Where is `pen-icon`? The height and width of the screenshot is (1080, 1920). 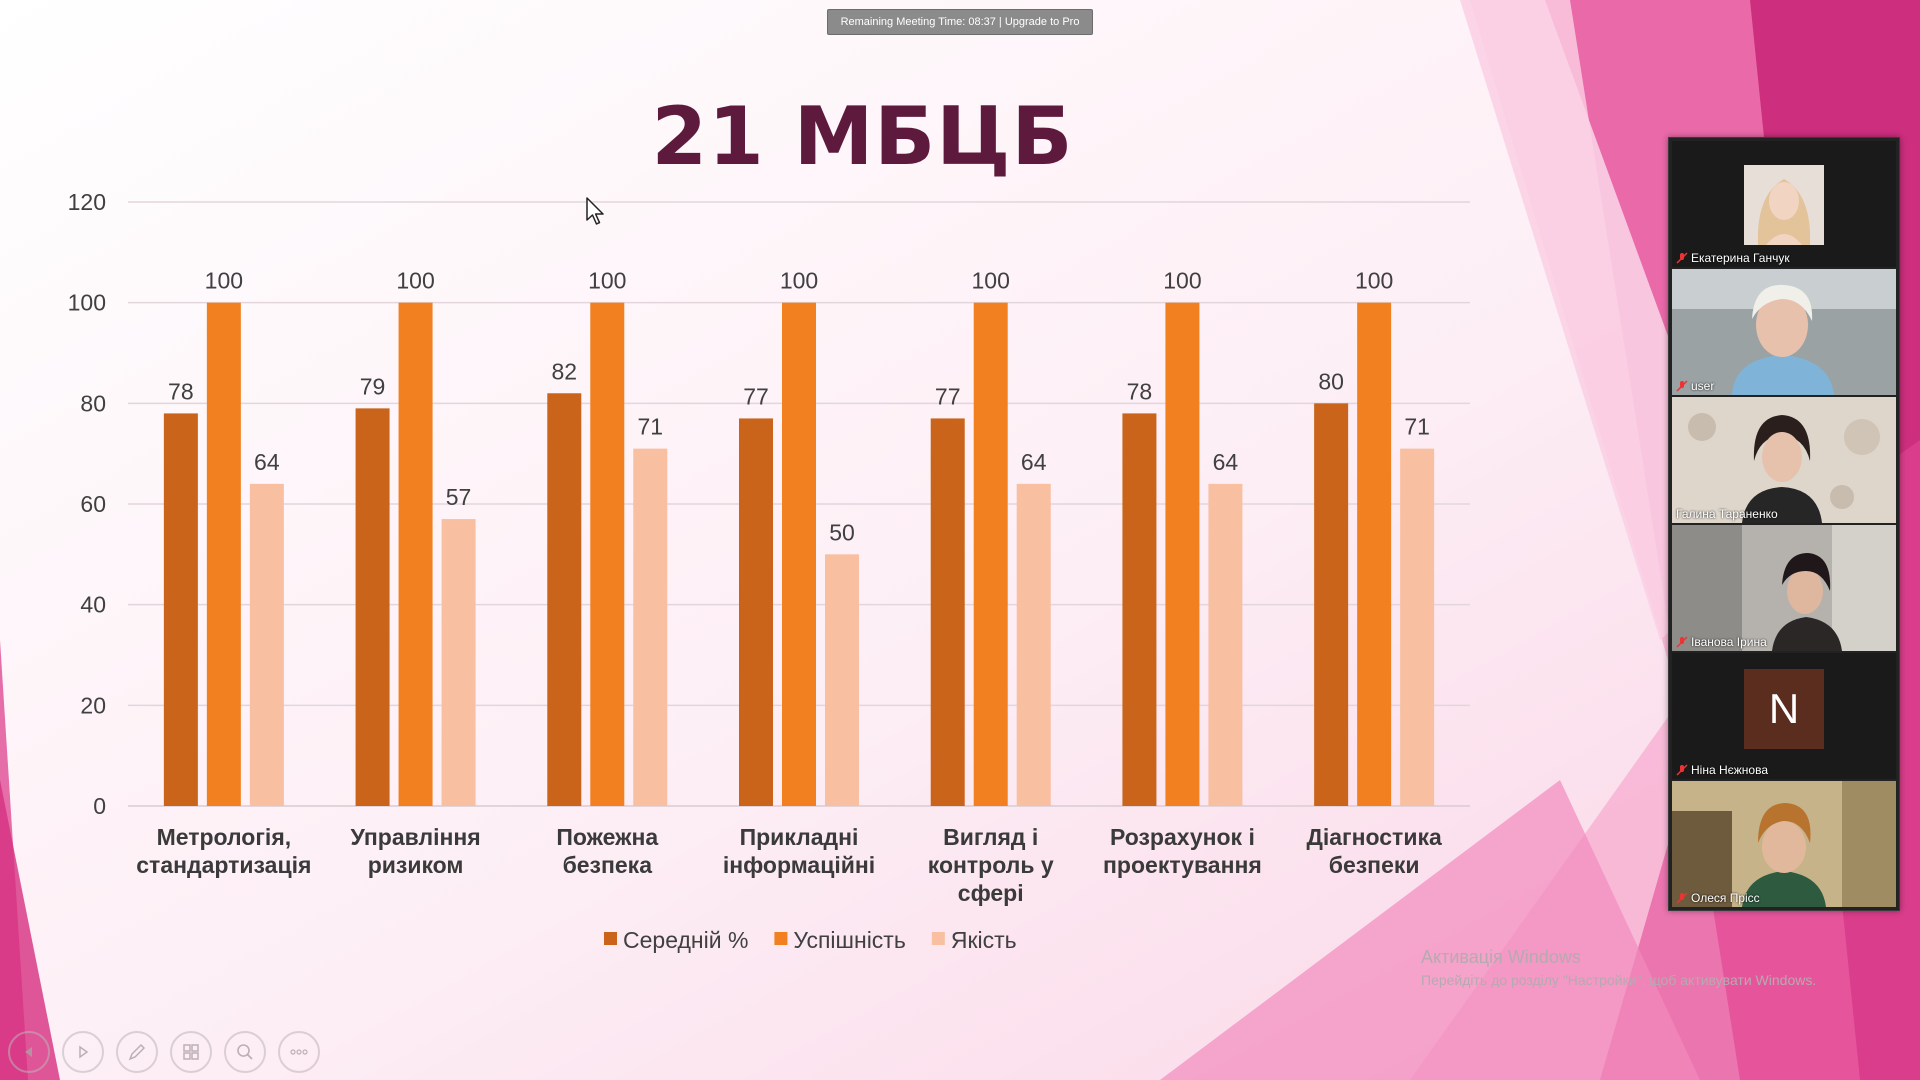 pen-icon is located at coordinates (137, 1052).